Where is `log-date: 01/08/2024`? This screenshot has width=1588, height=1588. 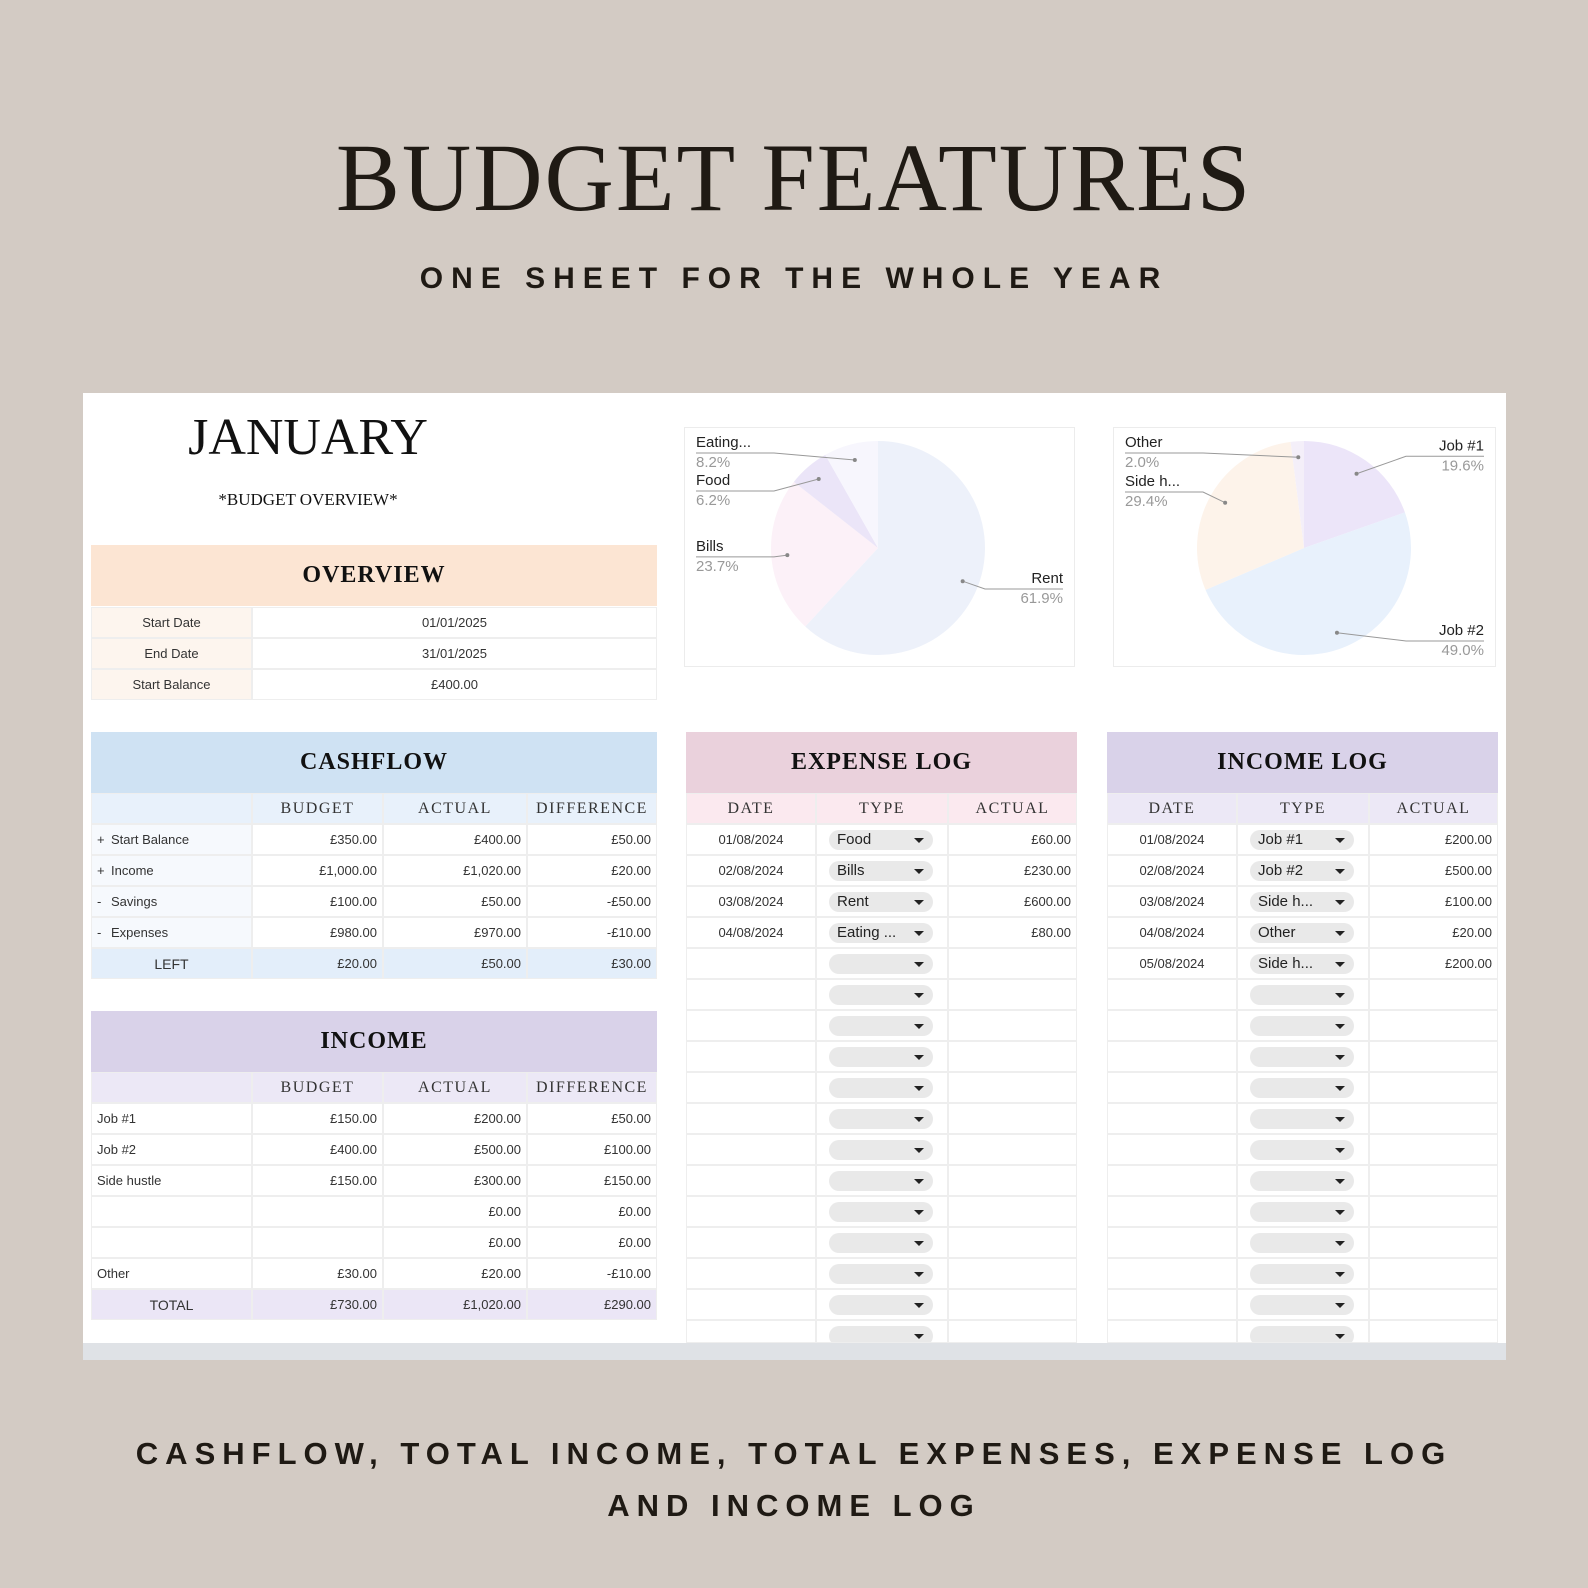
log-date: 01/08/2024 is located at coordinates (1172, 839).